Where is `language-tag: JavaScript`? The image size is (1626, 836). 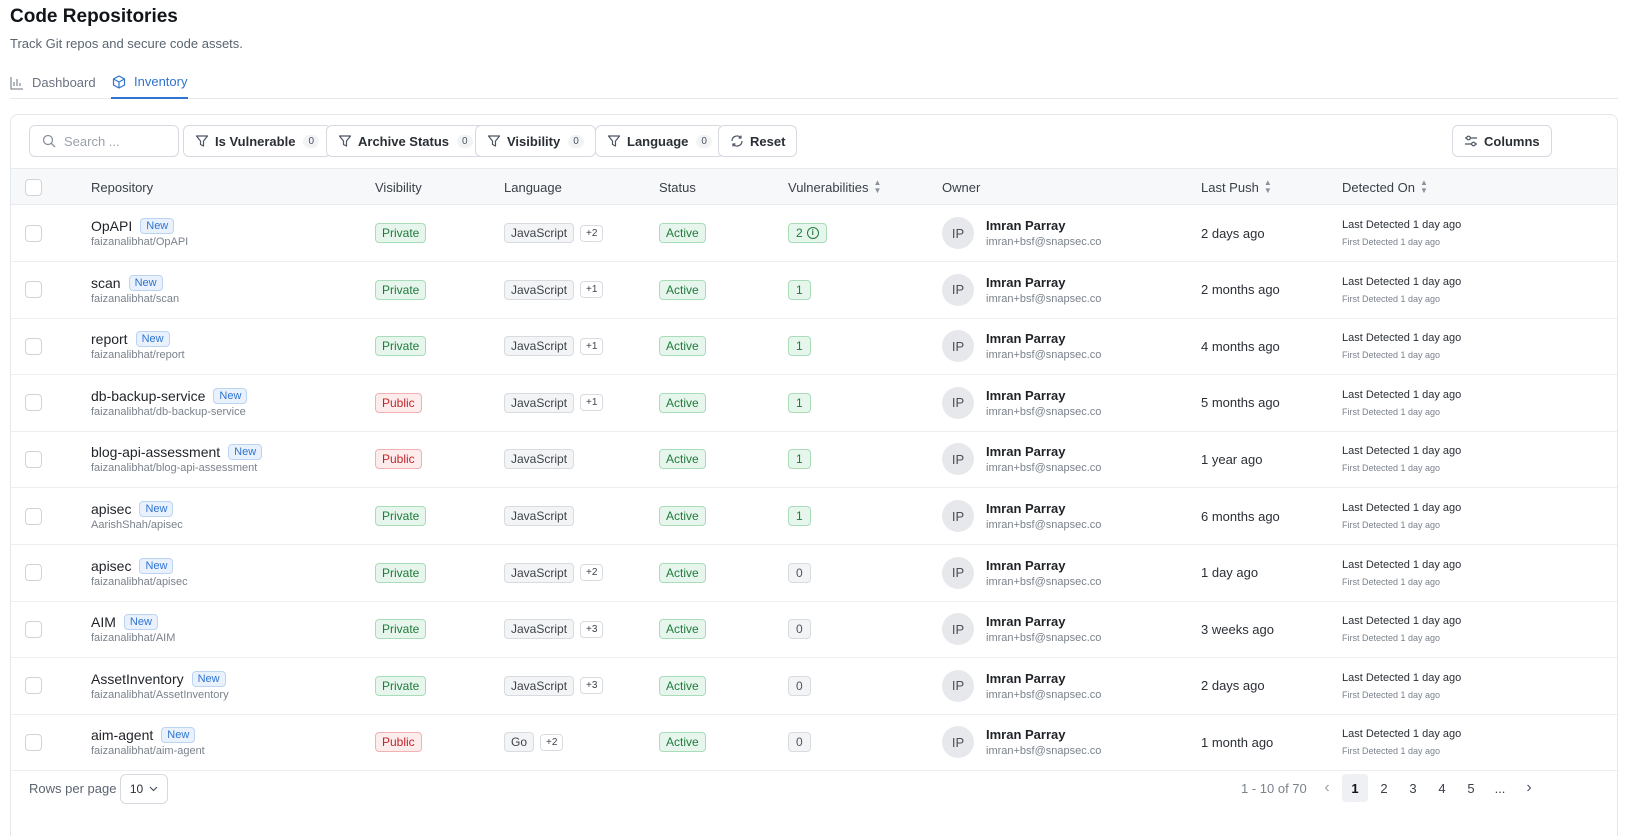
language-tag: JavaScript is located at coordinates (539, 233).